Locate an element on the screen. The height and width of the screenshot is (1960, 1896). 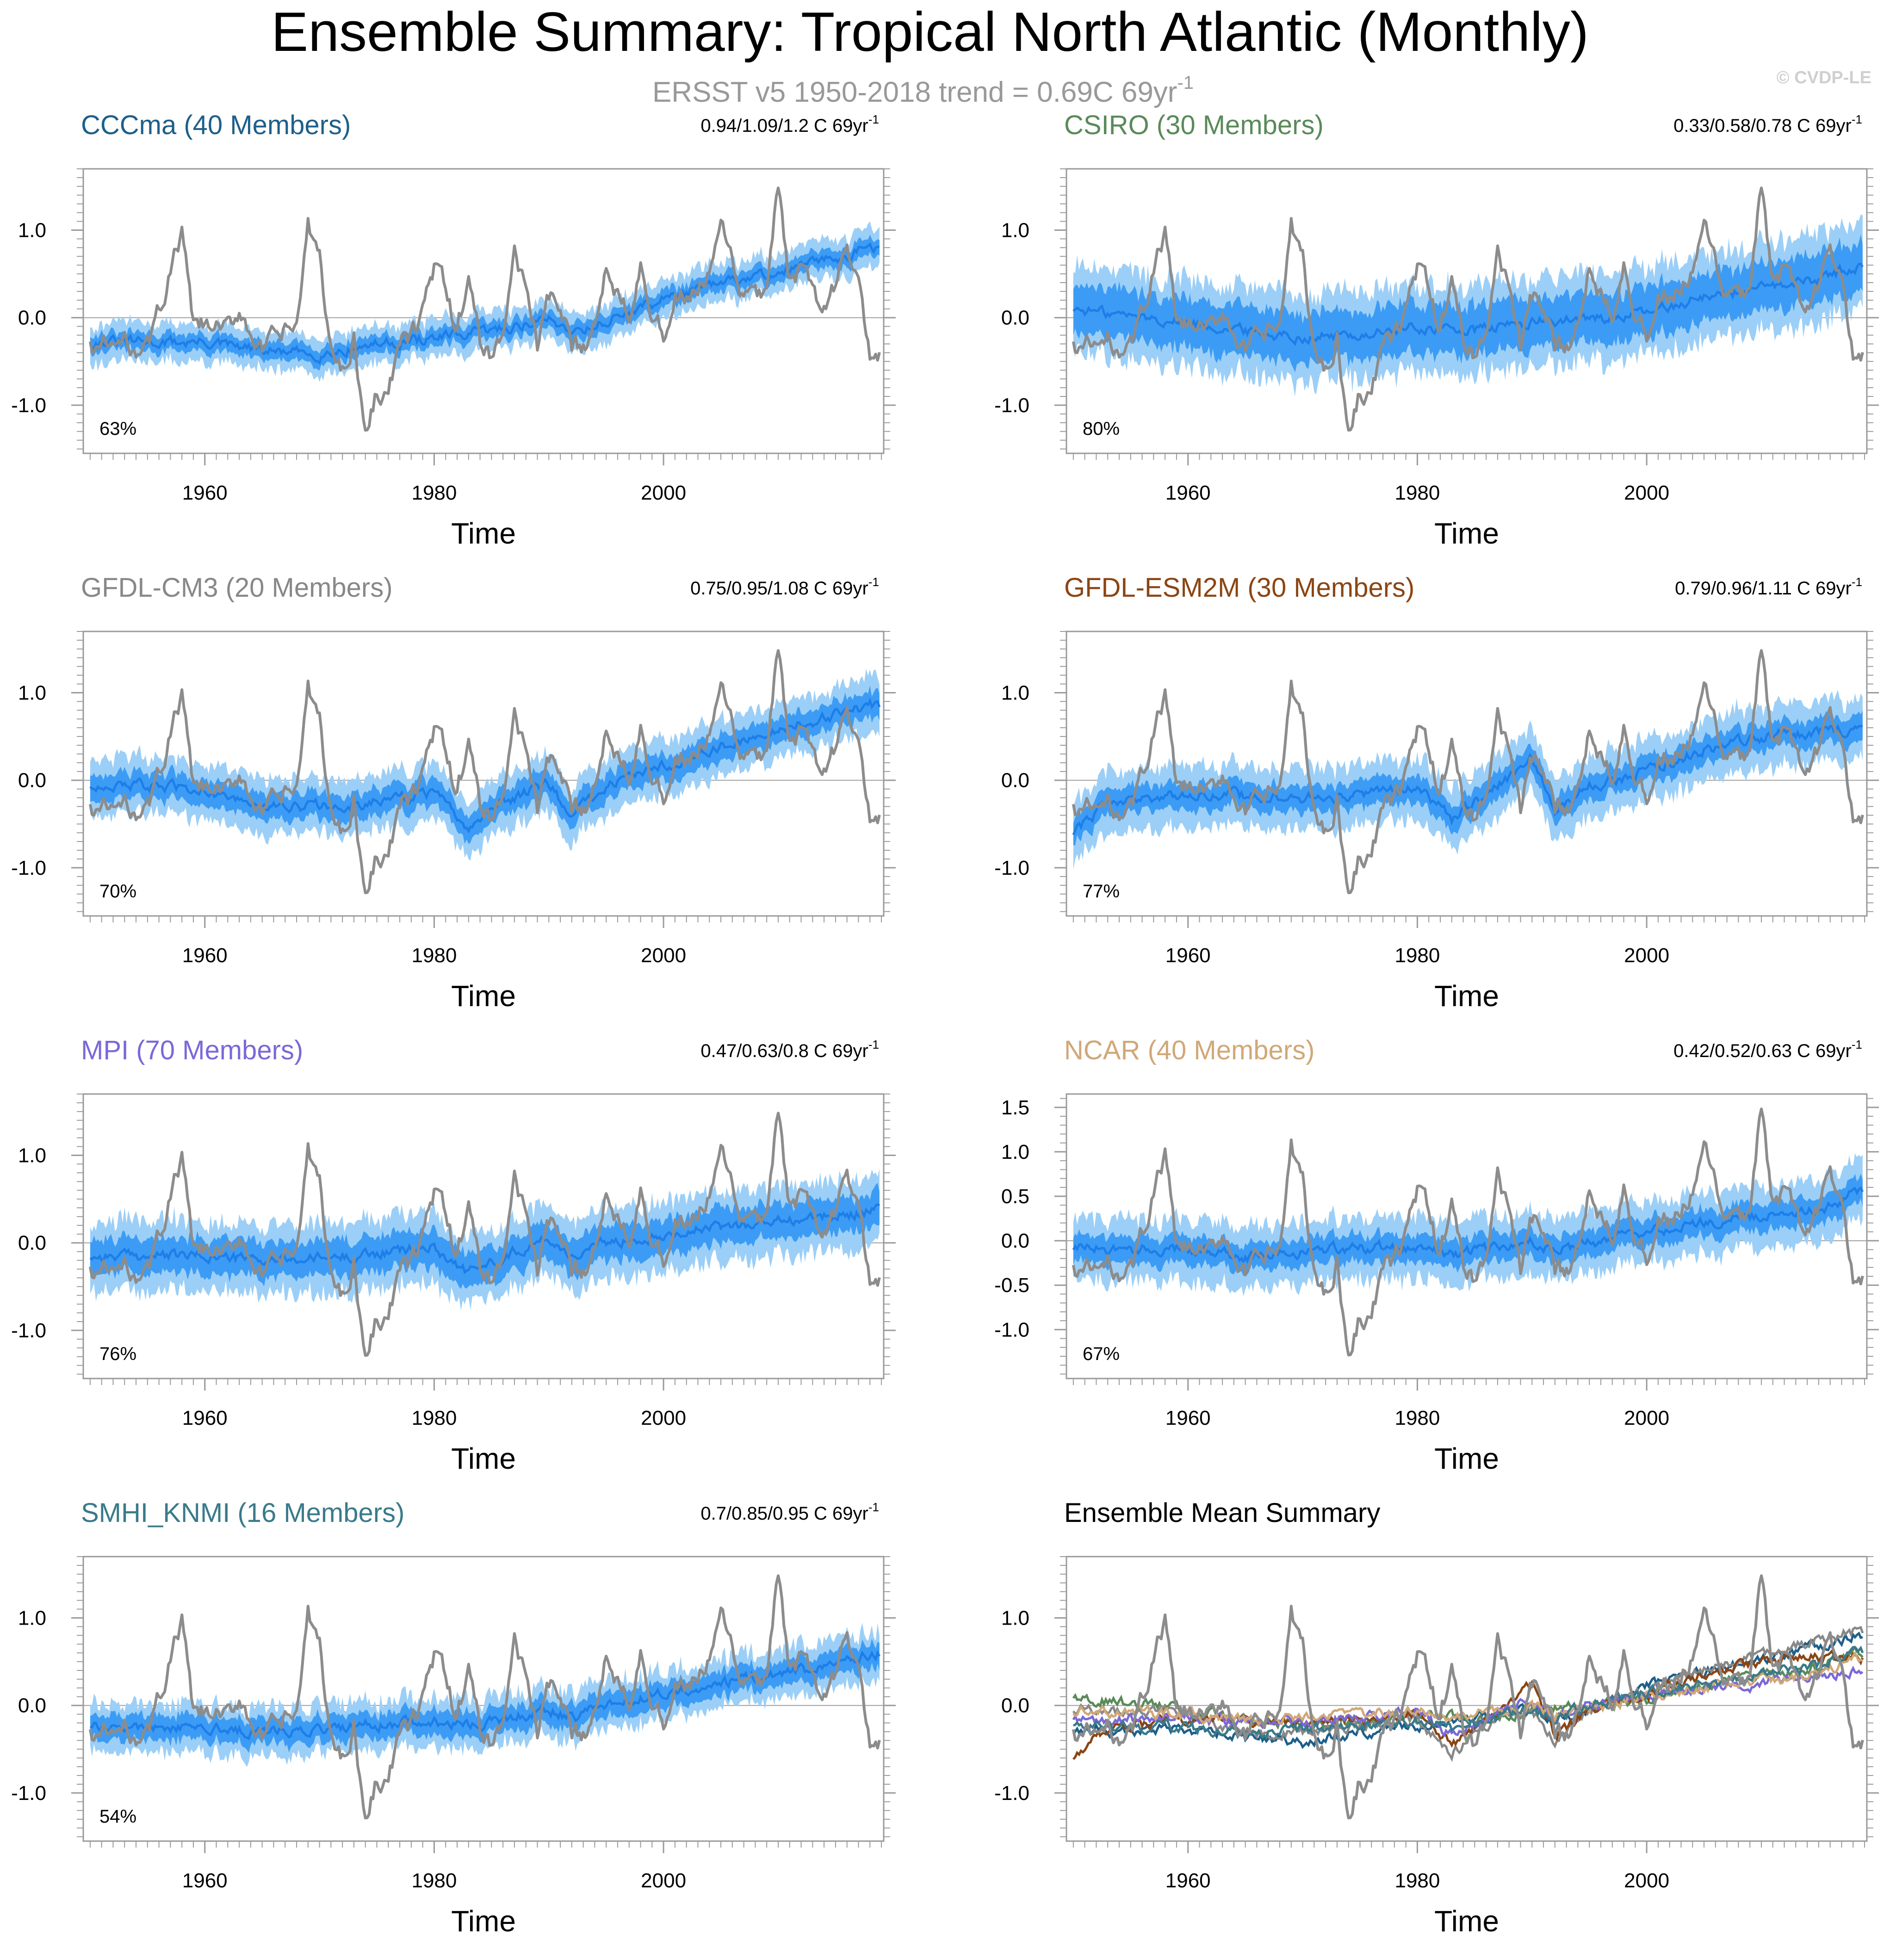
figure-subtitle: ERSST v5 1950-2018 trend = 0.69C 69yr-1 is located at coordinates (923, 90).